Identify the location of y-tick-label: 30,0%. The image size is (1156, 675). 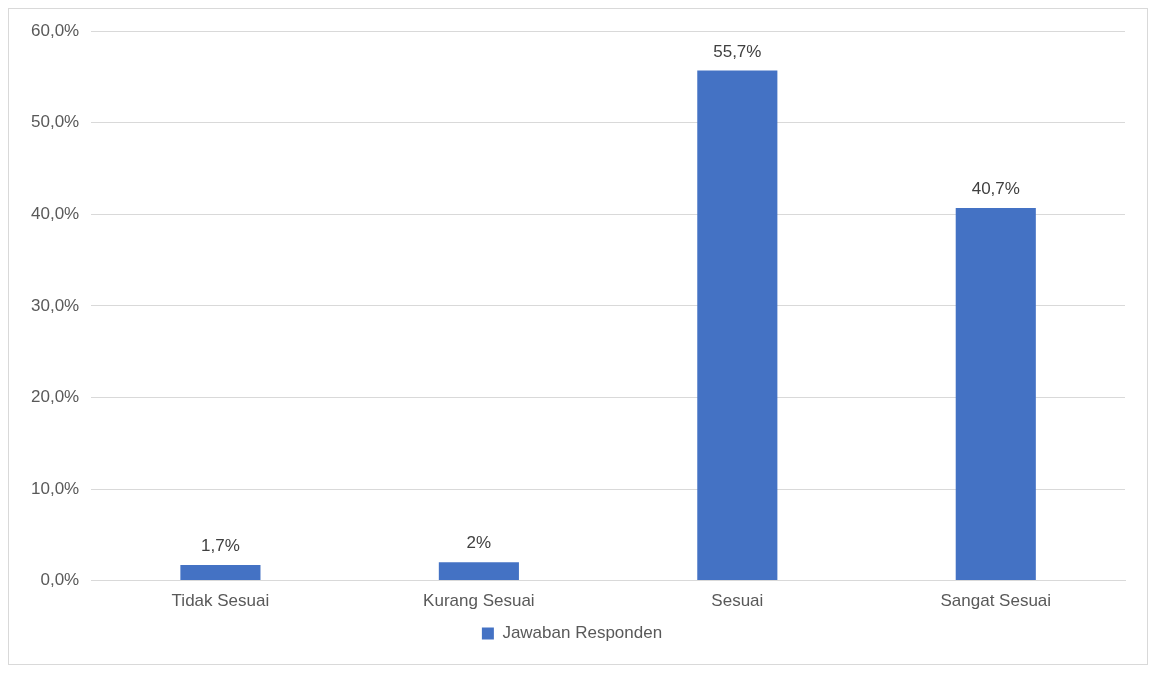
(55, 305).